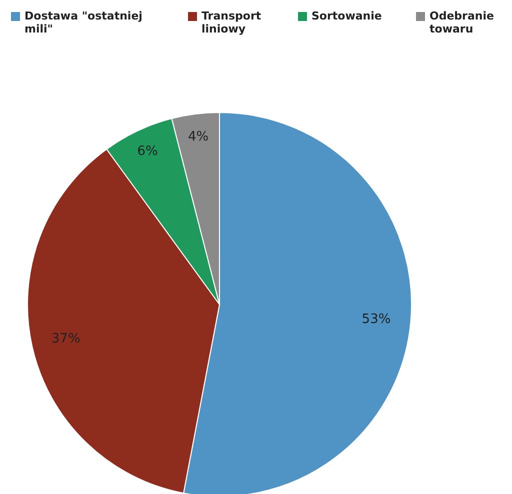  Describe the element at coordinates (232, 23) in the screenshot. I see `legend-label: Transport liniowy` at that location.